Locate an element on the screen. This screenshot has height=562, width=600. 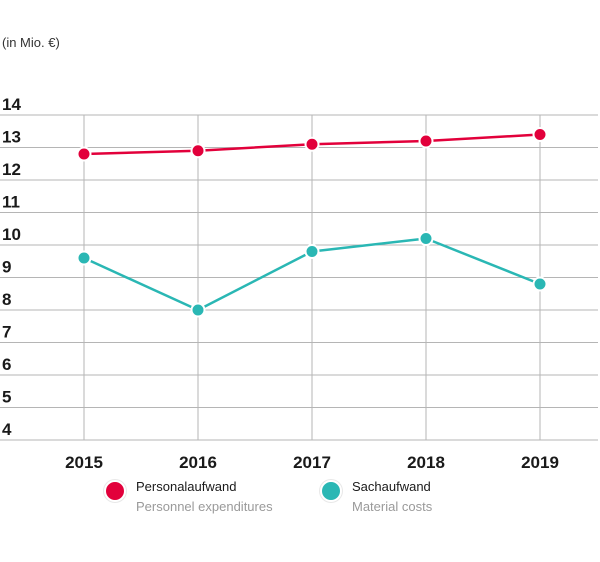
y-tick-label: 10 is located at coordinates (11, 234).